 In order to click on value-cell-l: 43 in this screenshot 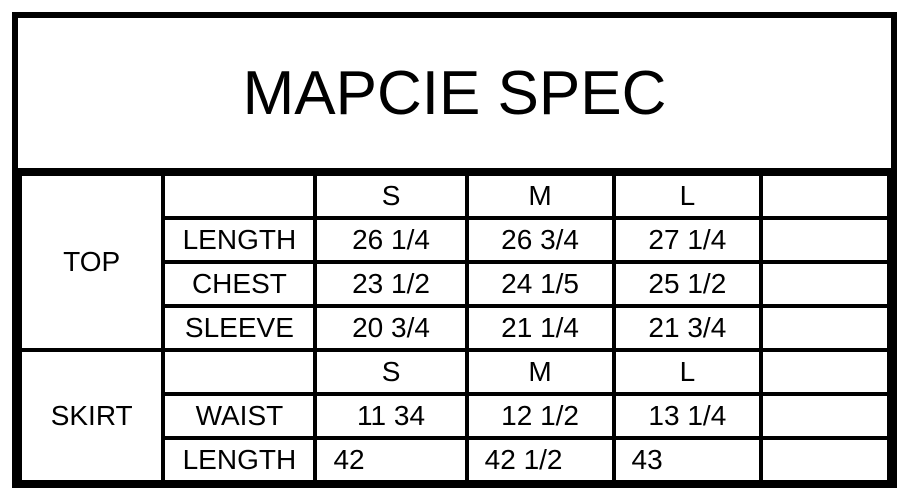, I will do `click(687, 460)`.